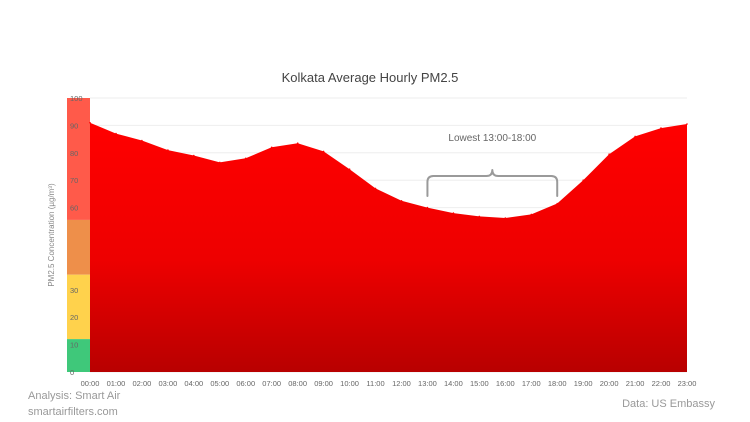 The height and width of the screenshot is (422, 750). What do you see at coordinates (323, 383) in the screenshot?
I see `x-tick-label-09:00: 09:00` at bounding box center [323, 383].